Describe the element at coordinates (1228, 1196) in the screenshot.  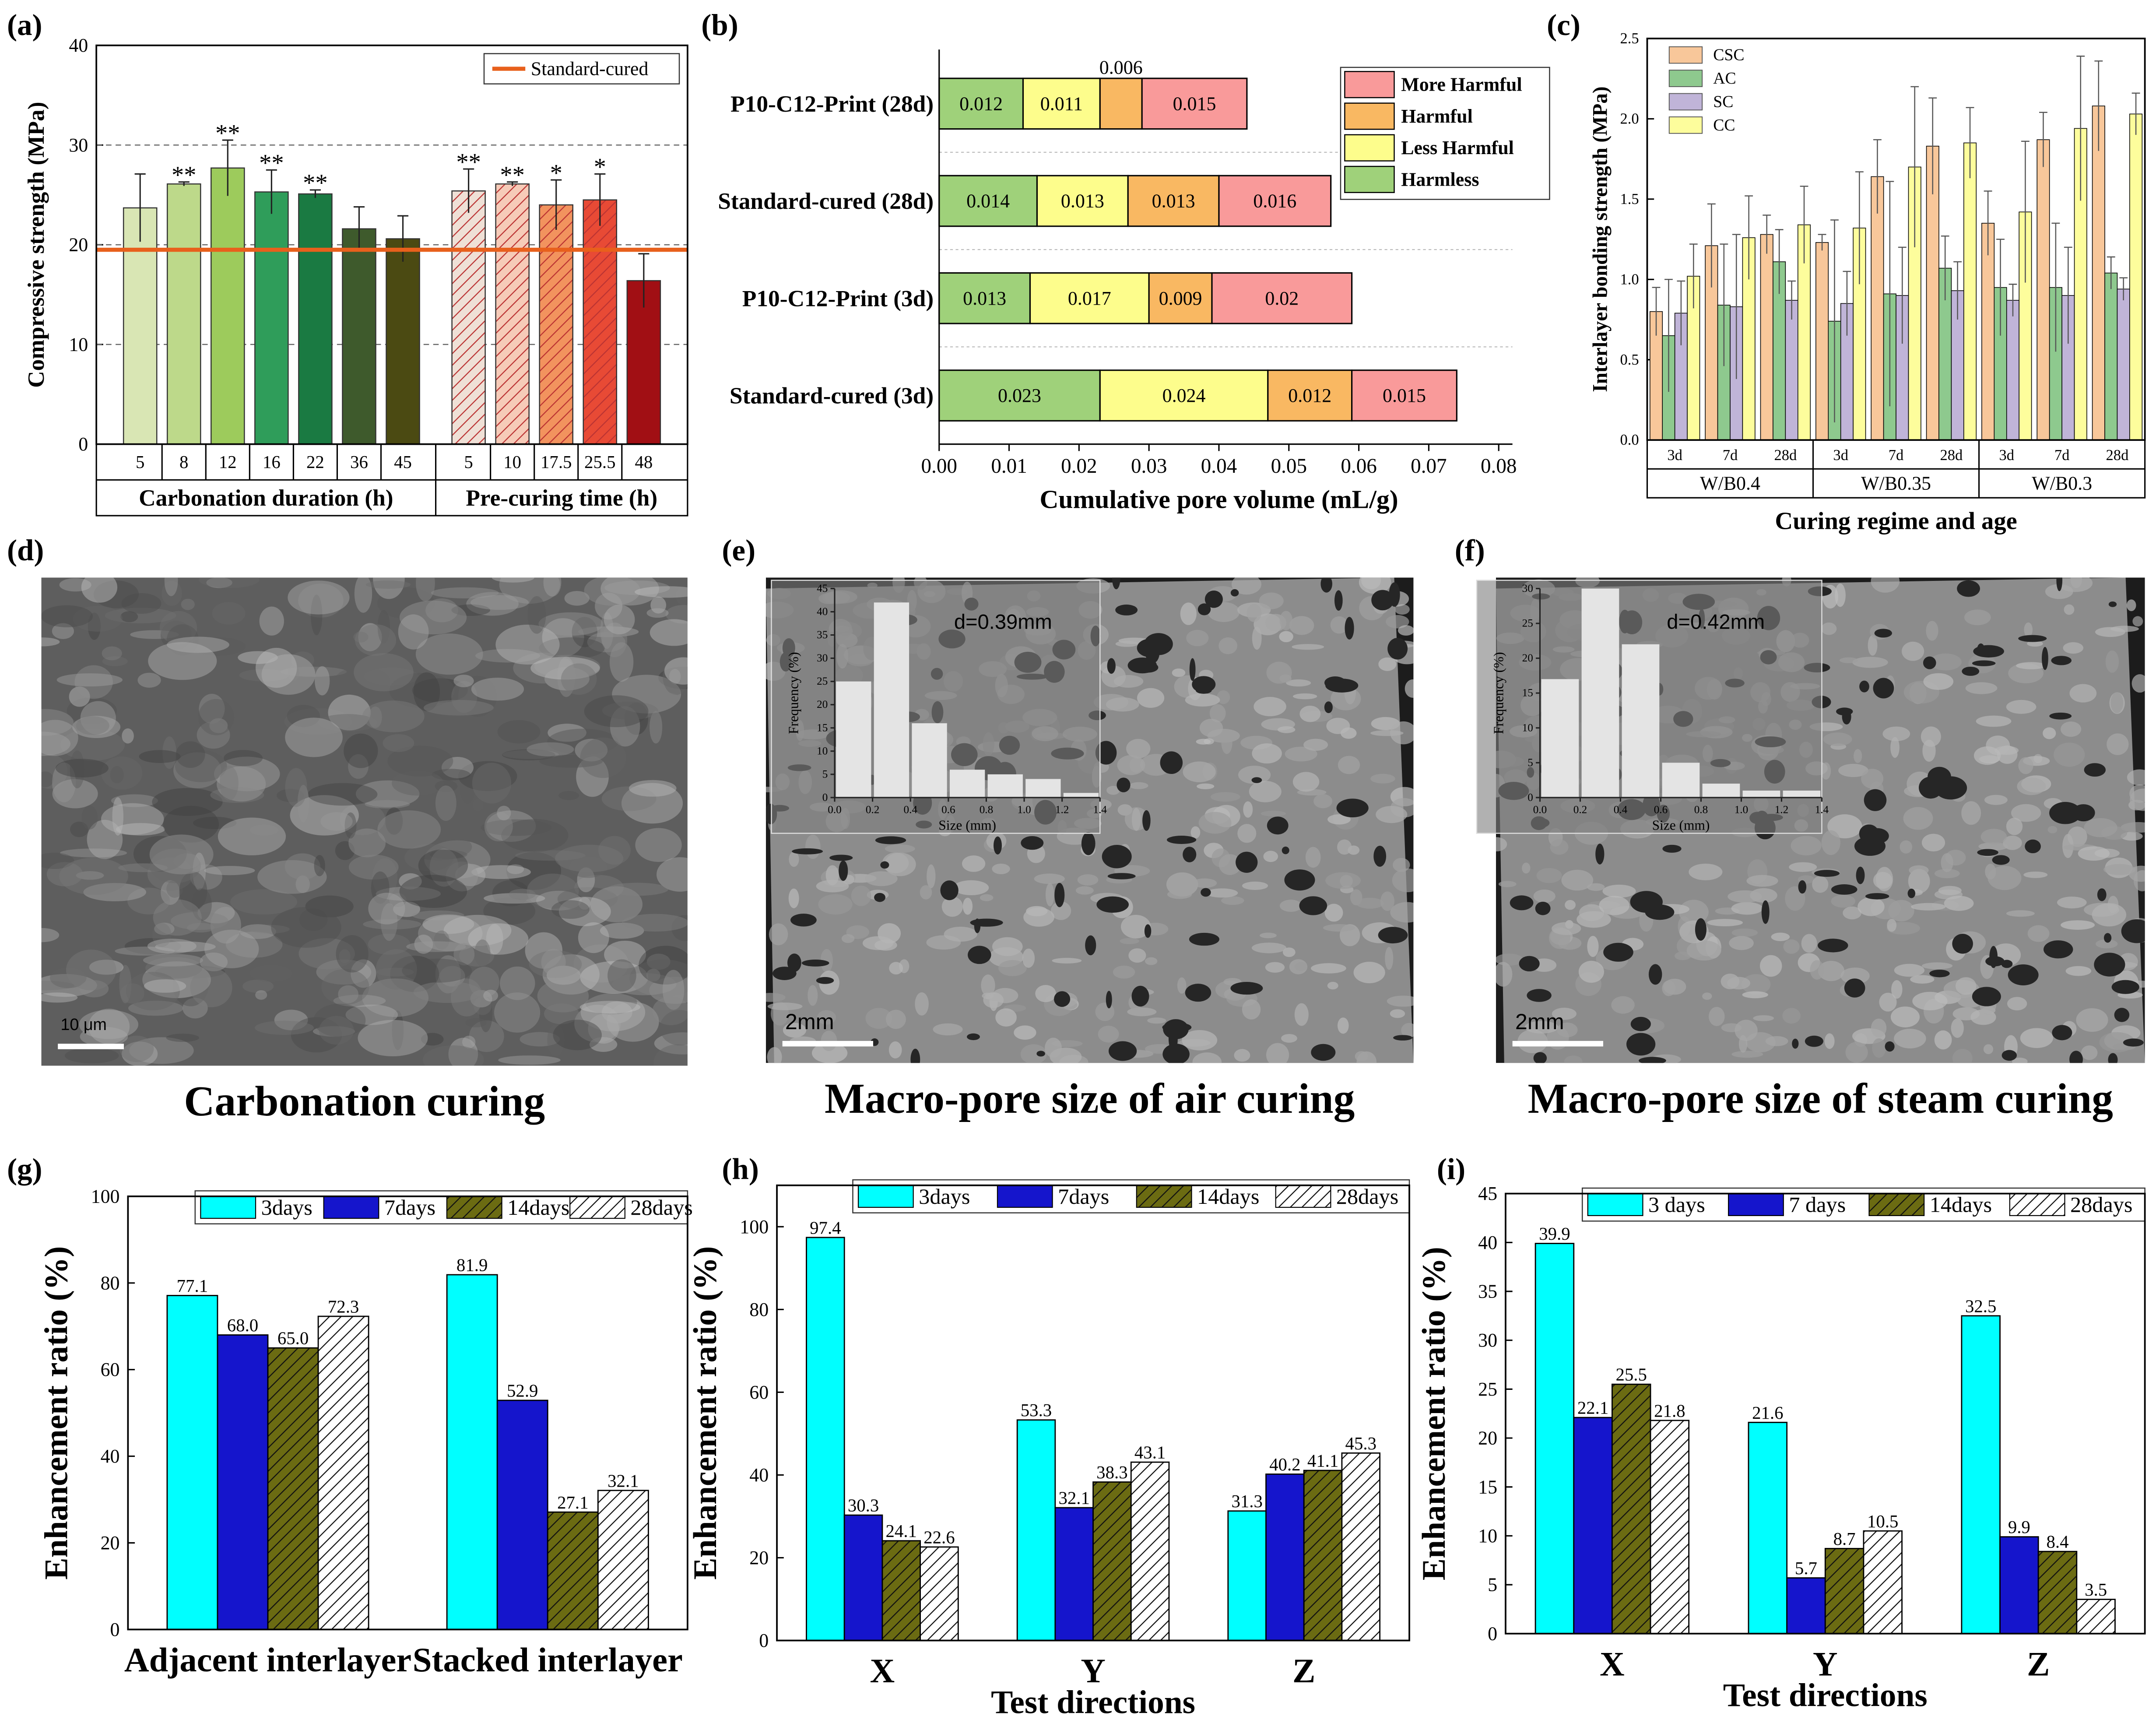
I see `legend-label: 14days` at that location.